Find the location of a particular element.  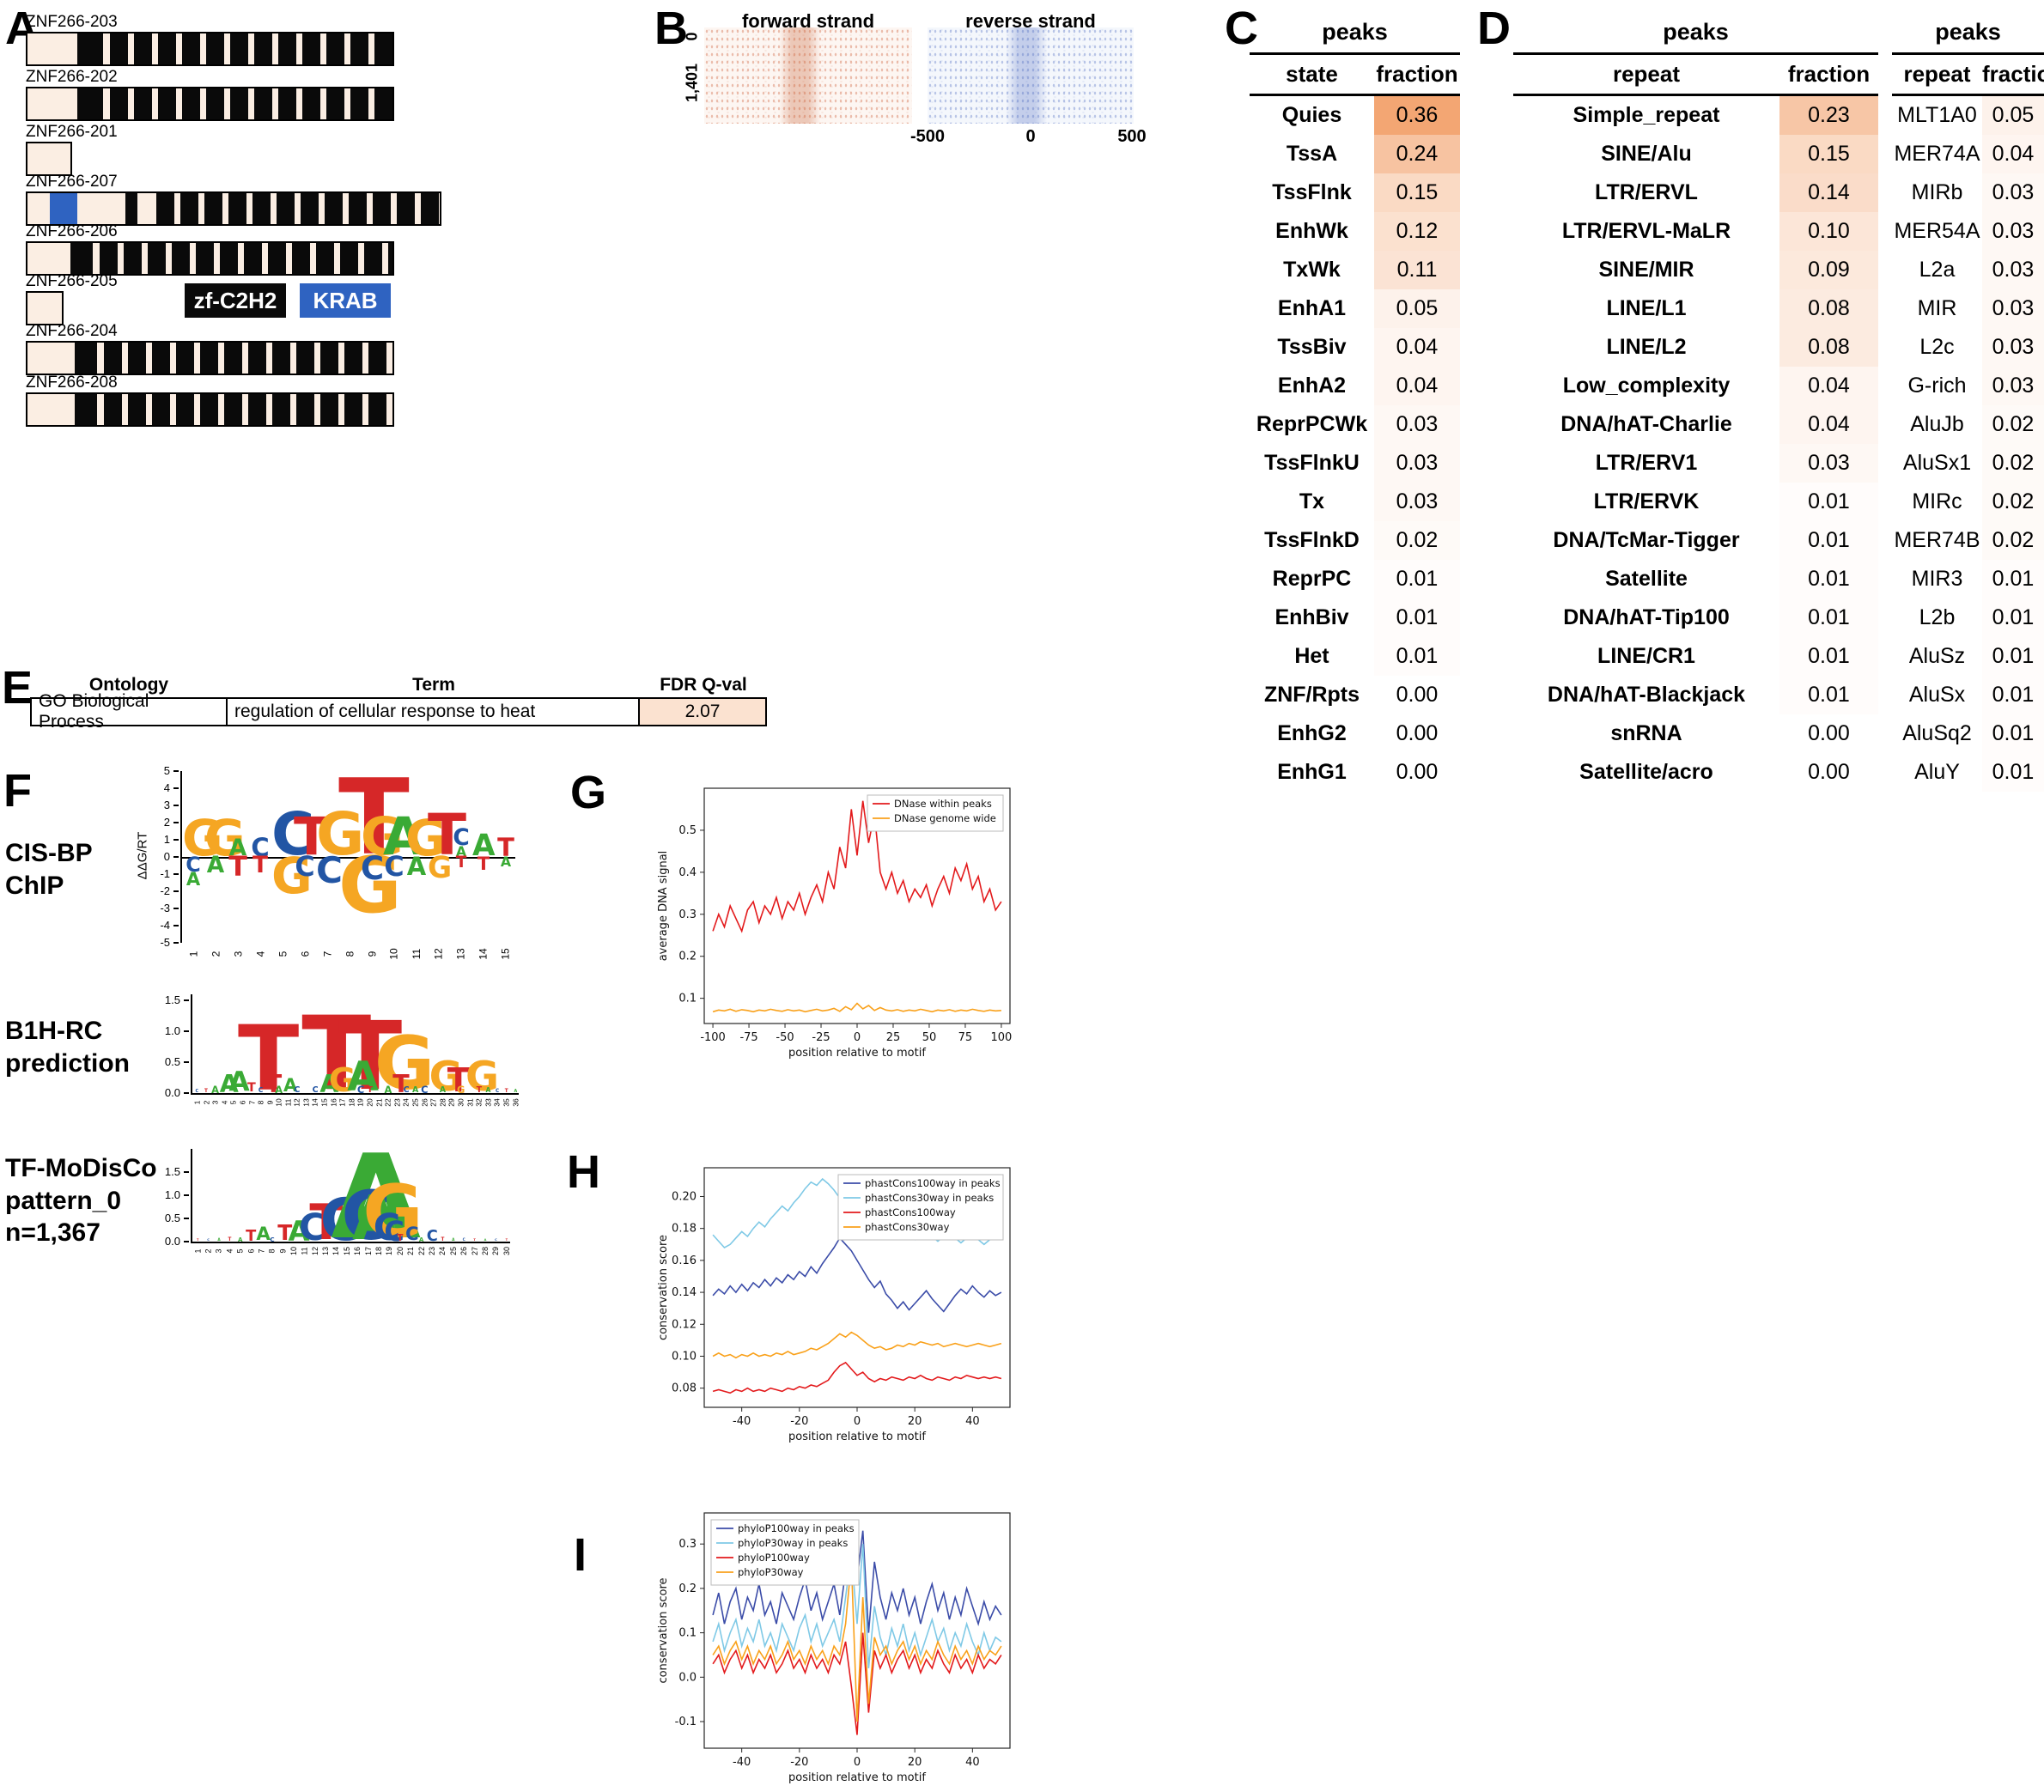

svg-text: conservation score is located at coordinates (663, 1287).